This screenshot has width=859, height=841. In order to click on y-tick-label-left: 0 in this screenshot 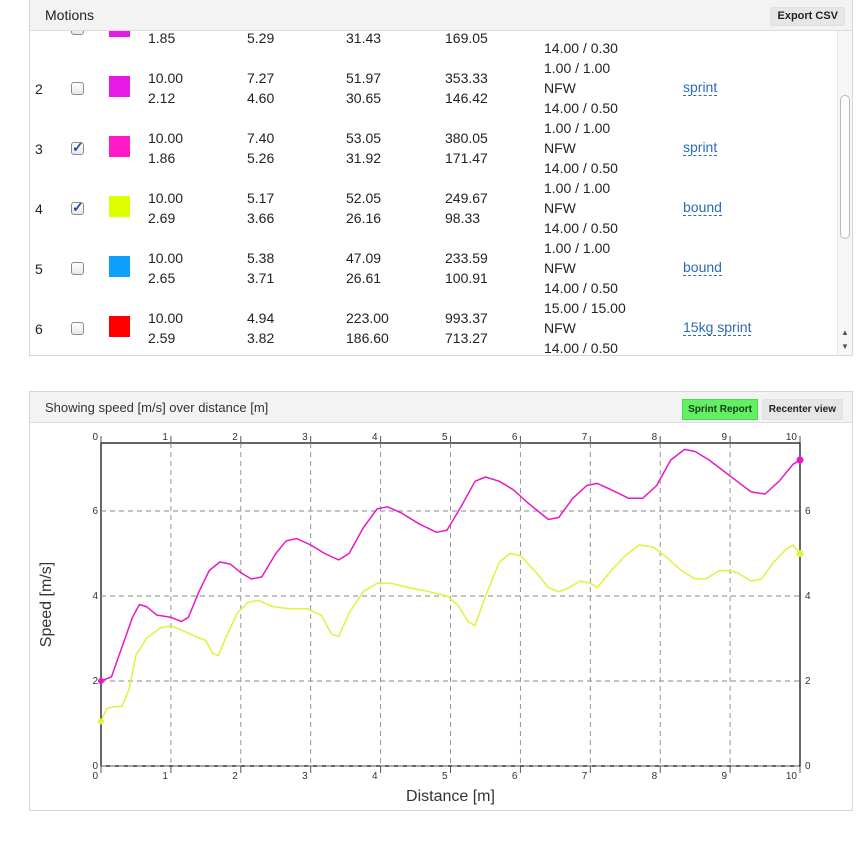, I will do `click(95, 766)`.